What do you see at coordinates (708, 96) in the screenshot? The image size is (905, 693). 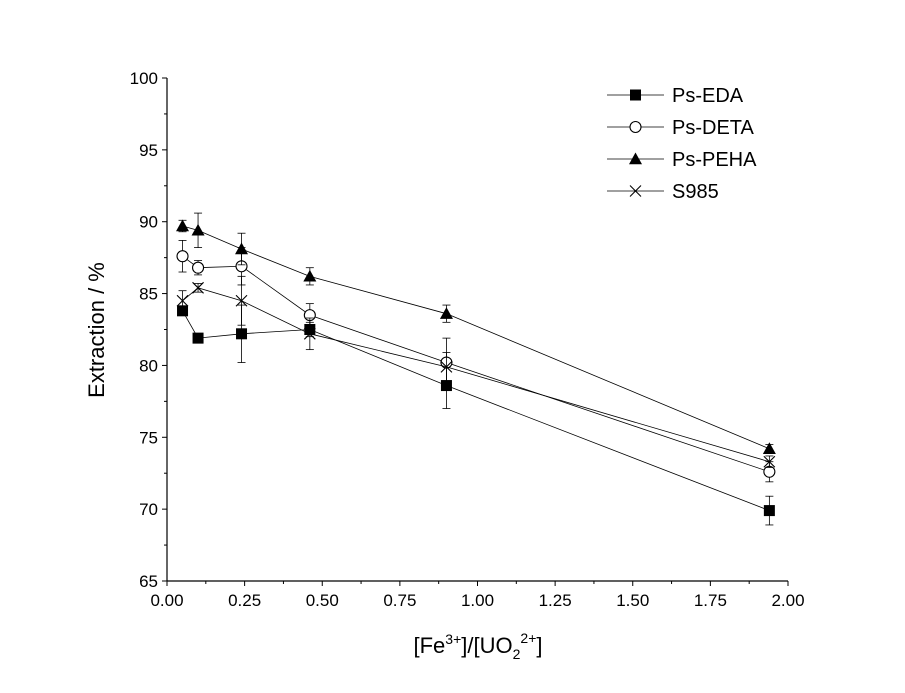 I see `legend-label: Ps-EDA` at bounding box center [708, 96].